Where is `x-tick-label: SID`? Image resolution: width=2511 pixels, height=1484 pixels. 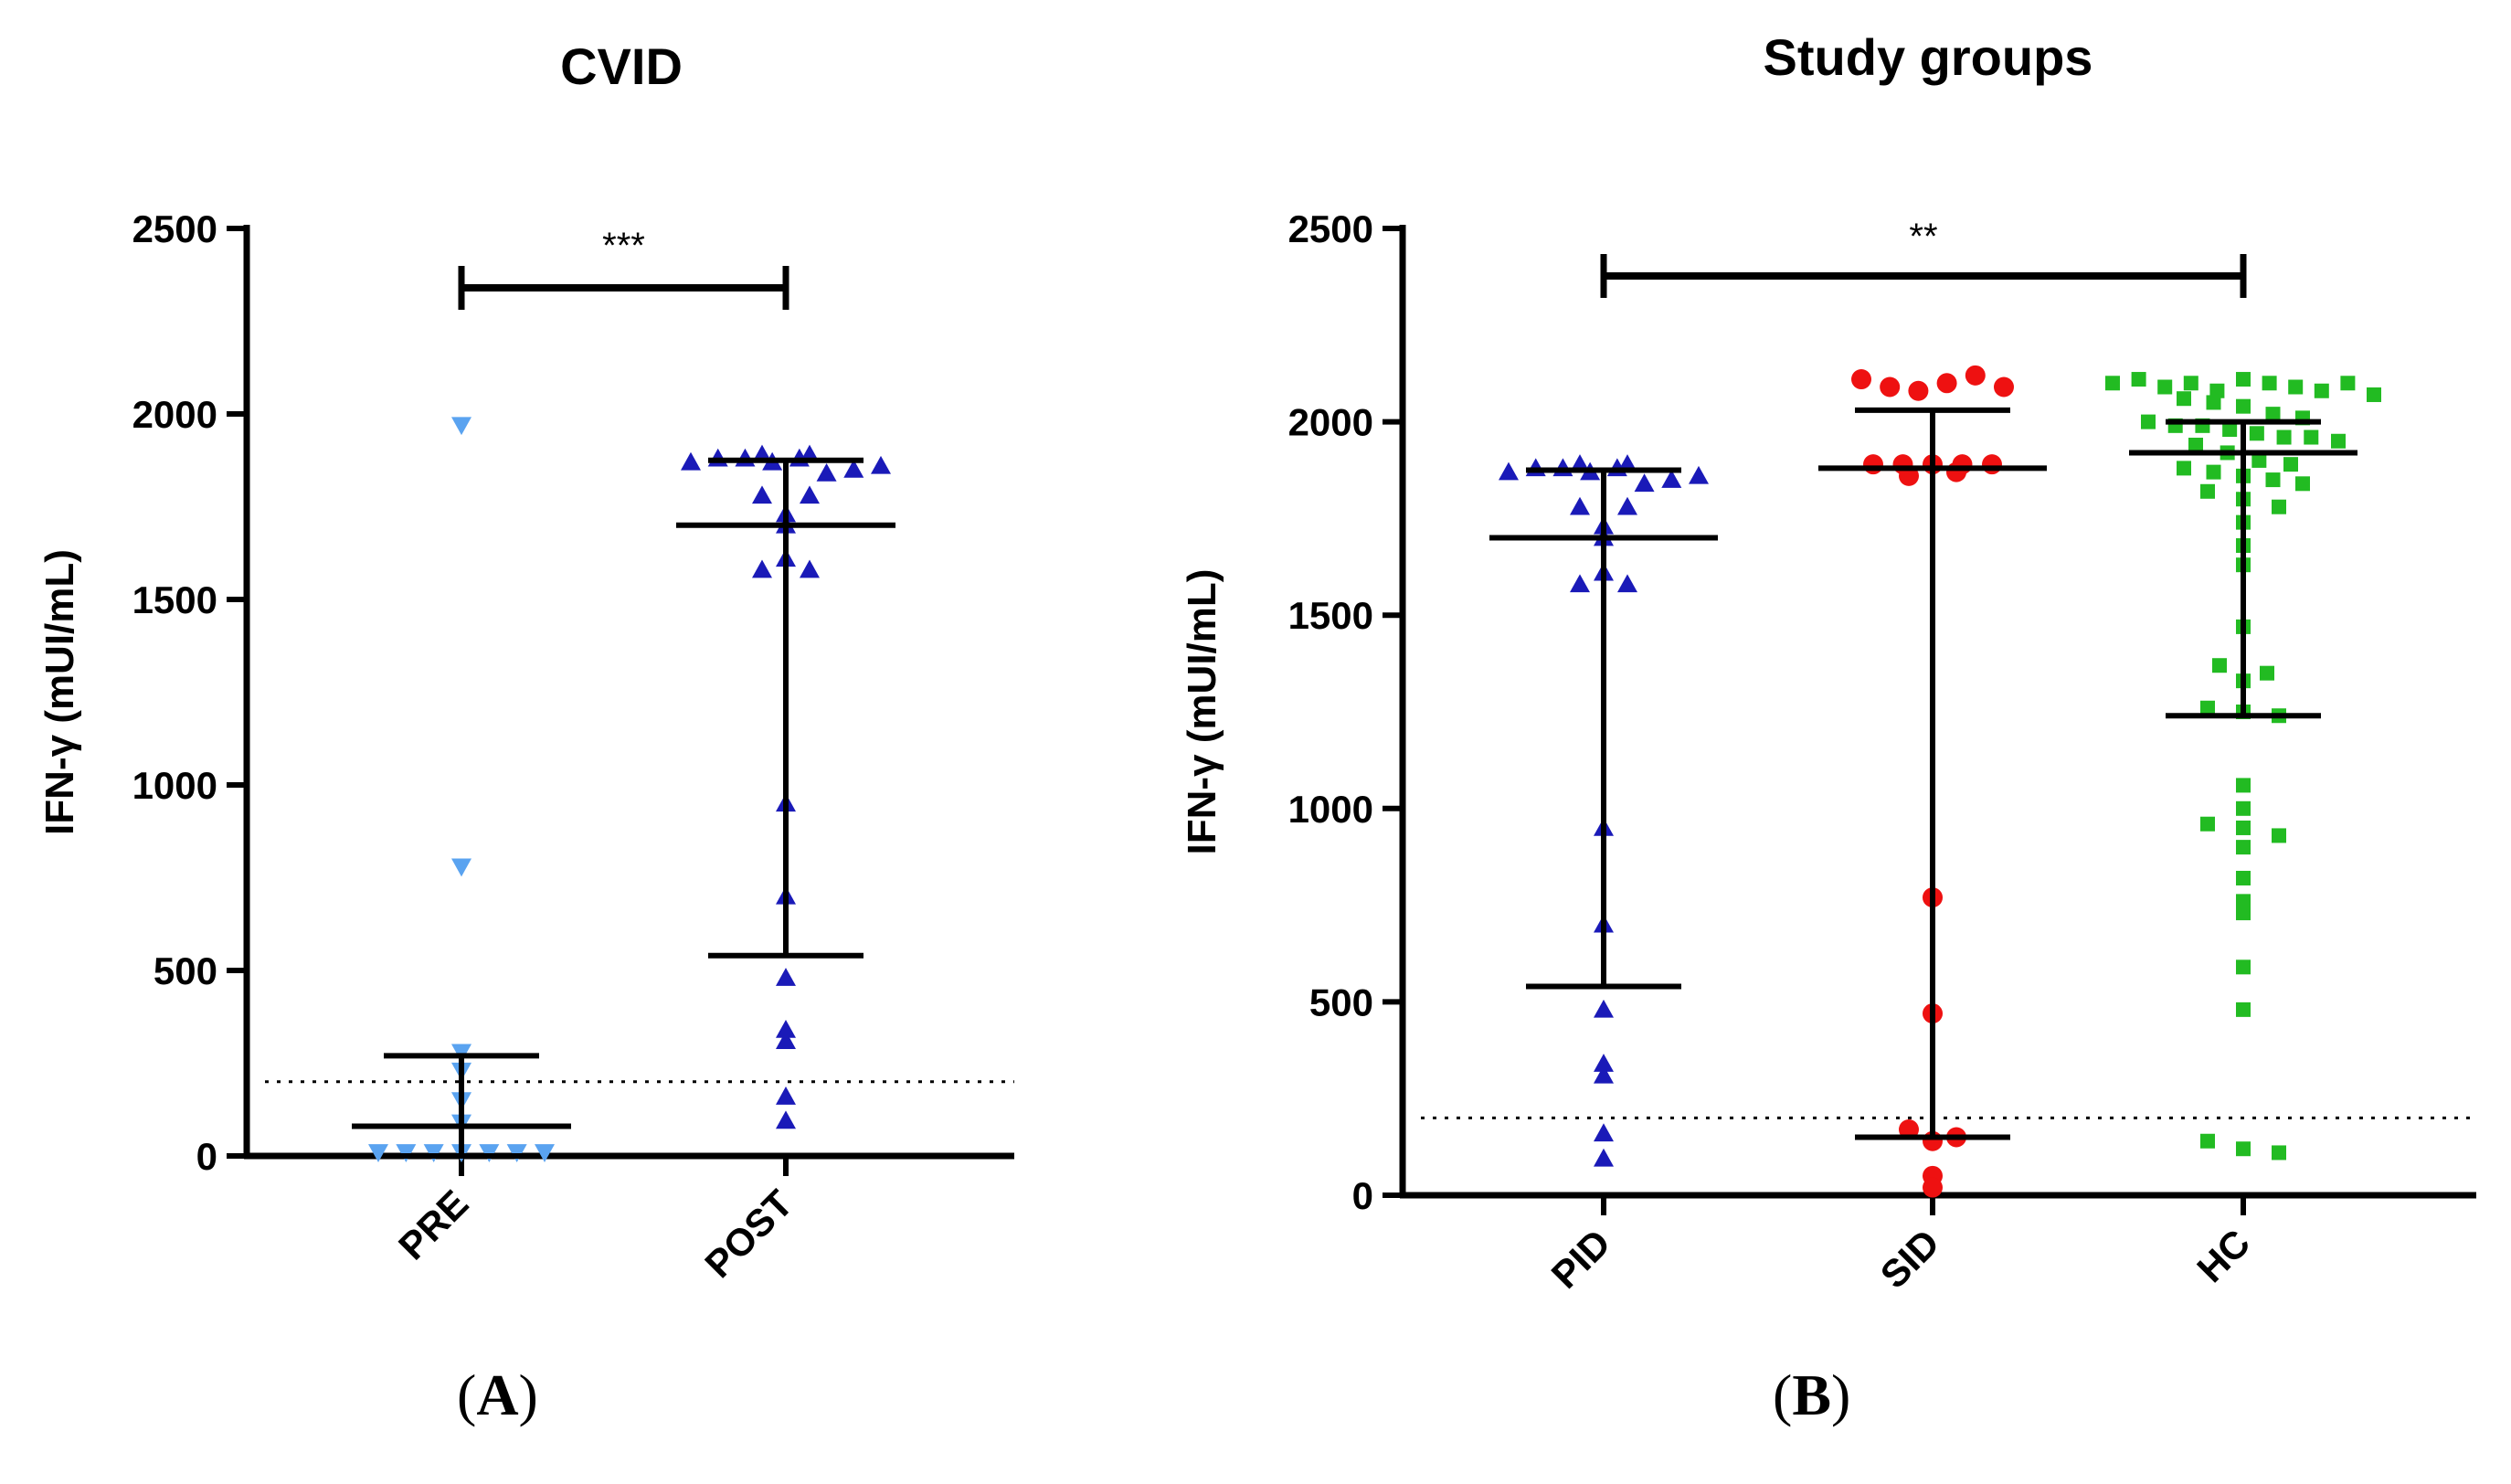 x-tick-label: SID is located at coordinates (1910, 1259).